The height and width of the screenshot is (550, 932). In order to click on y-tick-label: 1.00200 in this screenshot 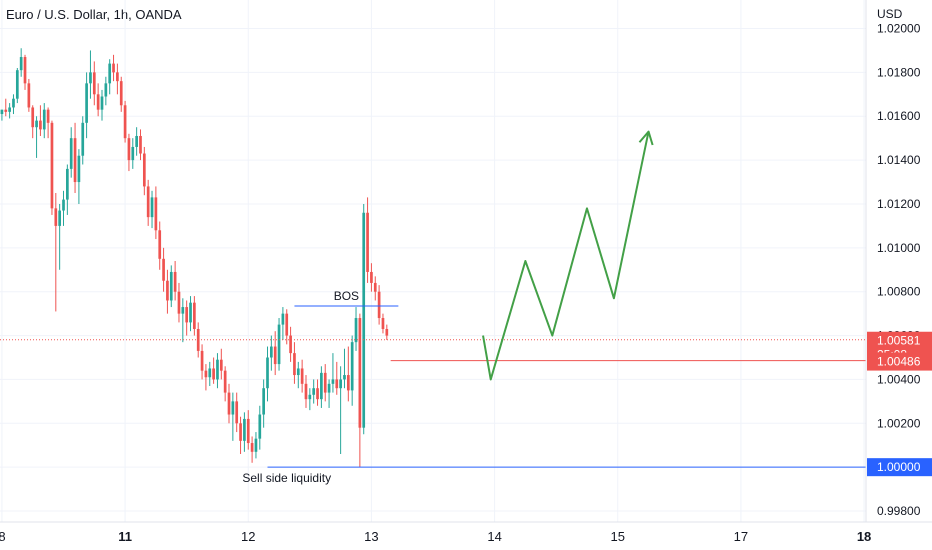, I will do `click(899, 423)`.